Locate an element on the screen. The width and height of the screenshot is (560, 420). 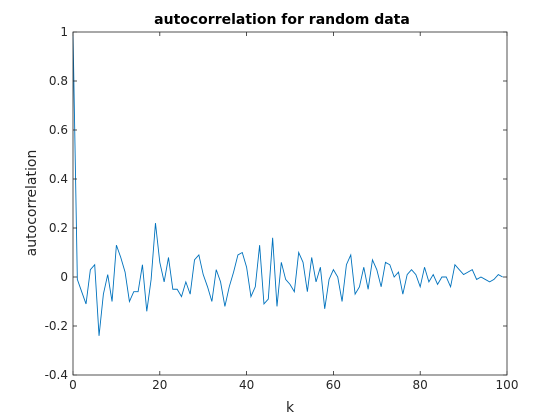
x-tick-label: 80 is located at coordinates (420, 385).